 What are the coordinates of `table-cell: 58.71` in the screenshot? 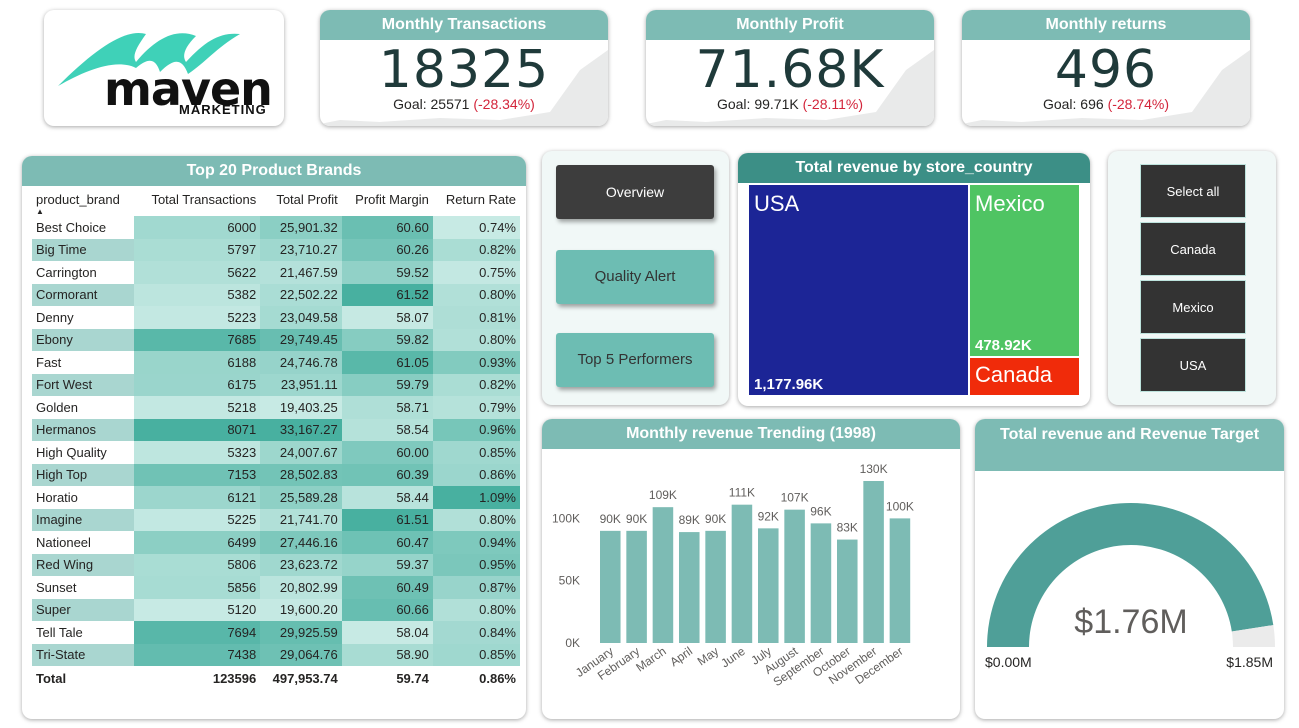 It's located at (387, 407).